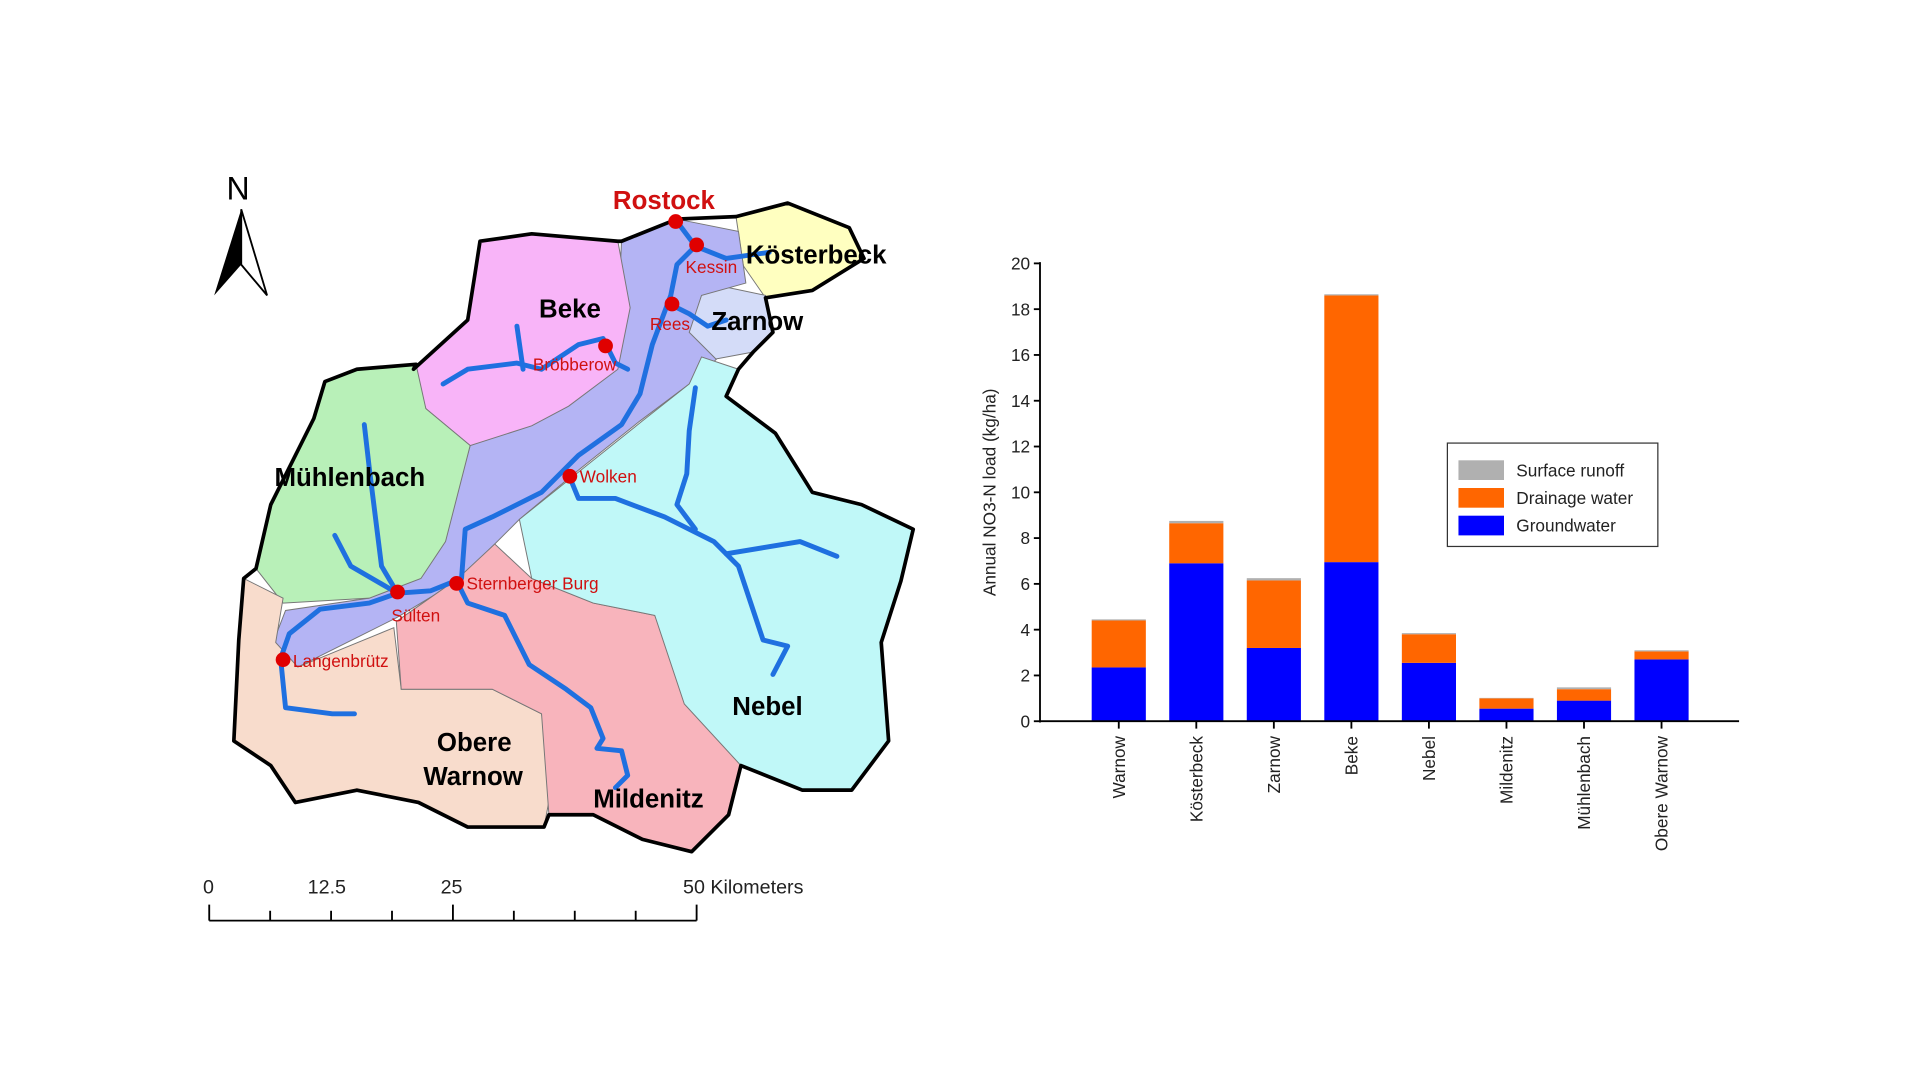 The height and width of the screenshot is (1080, 1920). What do you see at coordinates (672, 304) in the screenshot?
I see `city-marker-rees` at bounding box center [672, 304].